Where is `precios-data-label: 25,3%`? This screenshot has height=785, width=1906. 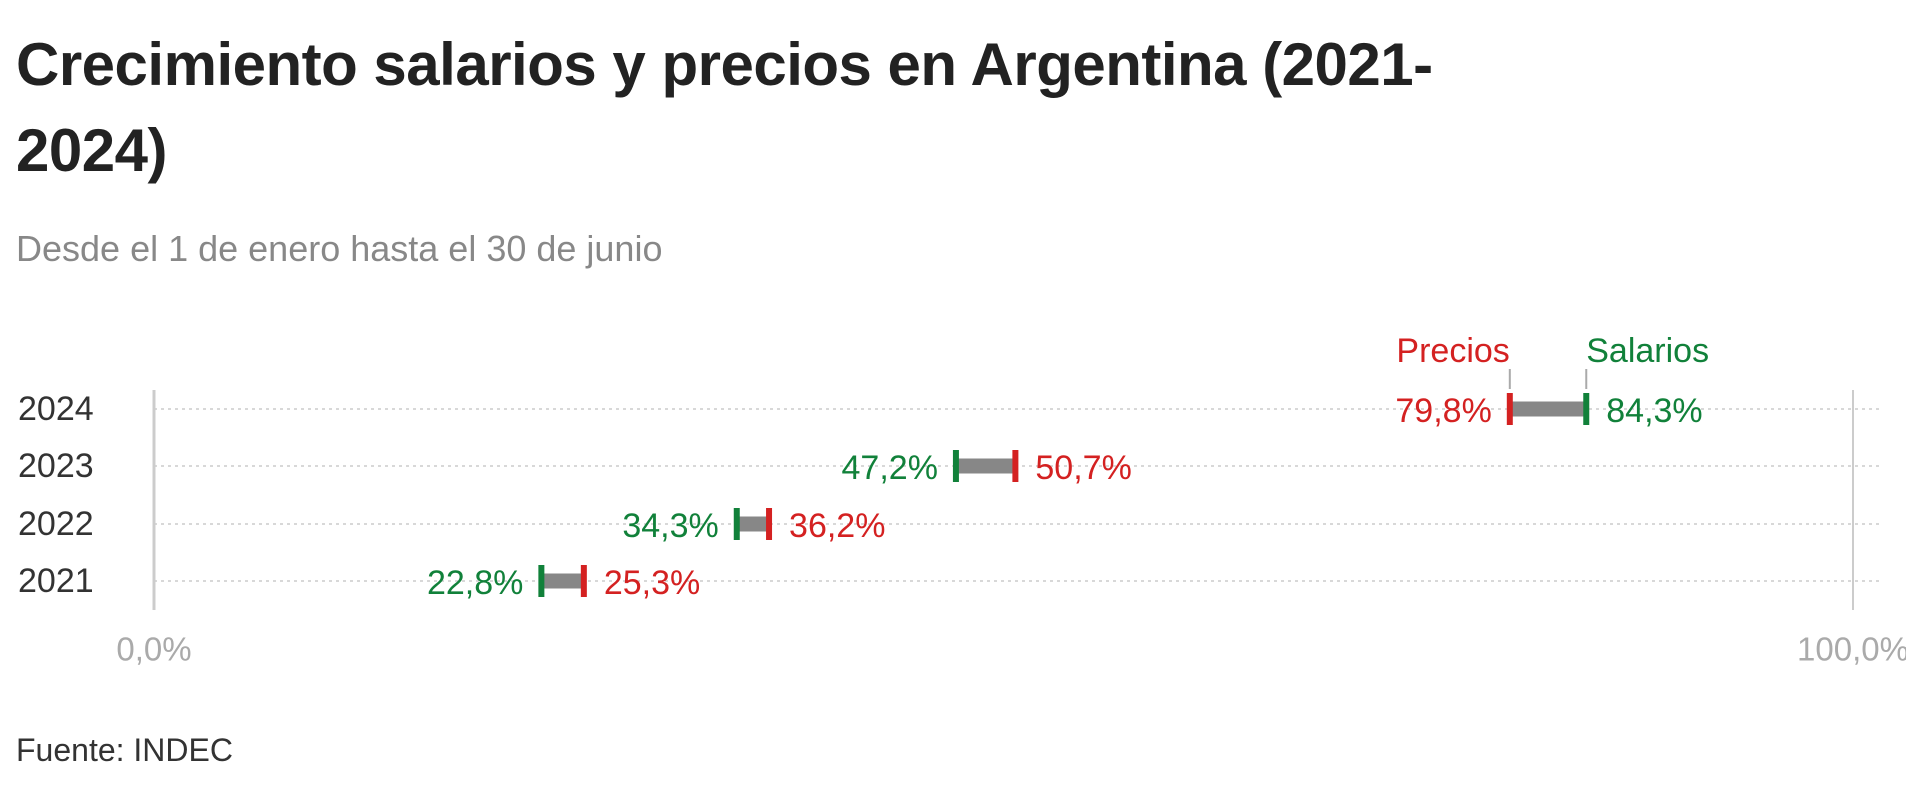 precios-data-label: 25,3% is located at coordinates (652, 583).